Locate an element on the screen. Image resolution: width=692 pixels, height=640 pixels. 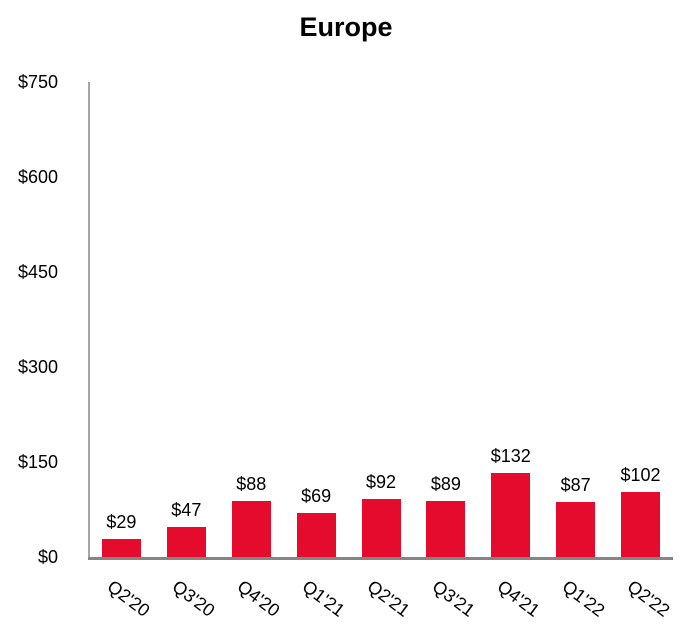
x-tick-label: Q2'21 is located at coordinates (388, 598).